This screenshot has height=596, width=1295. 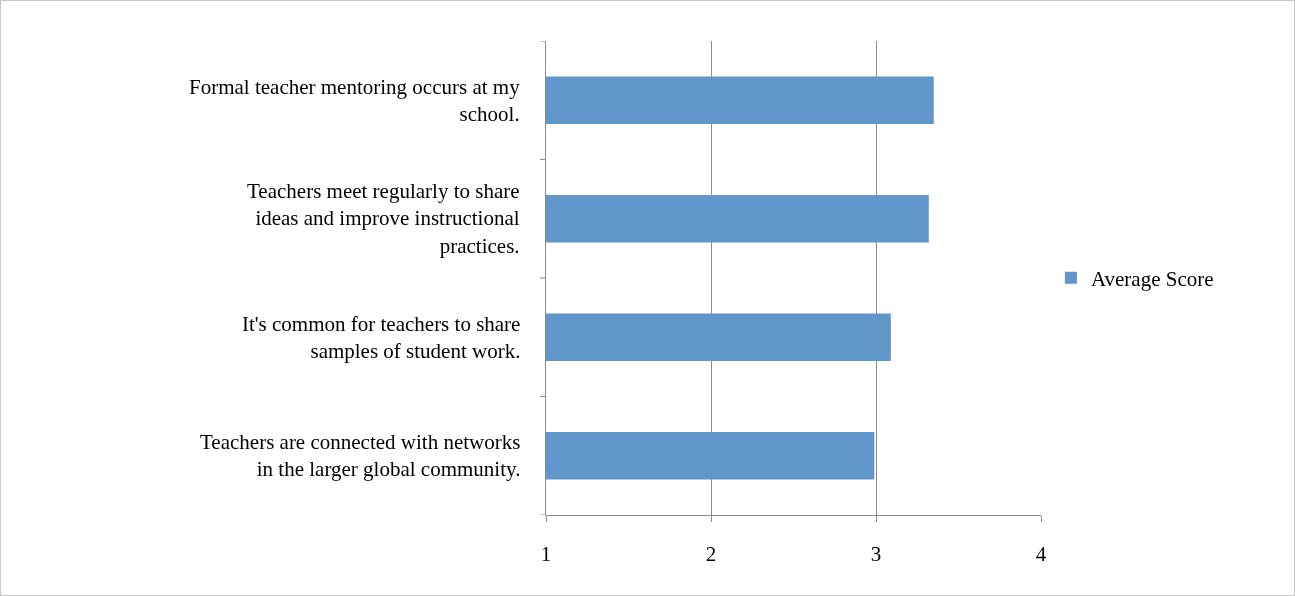 I want to click on y-tick-label: Teachers meet regularly to share ideas and improve instructional practices., so click(x=383, y=218).